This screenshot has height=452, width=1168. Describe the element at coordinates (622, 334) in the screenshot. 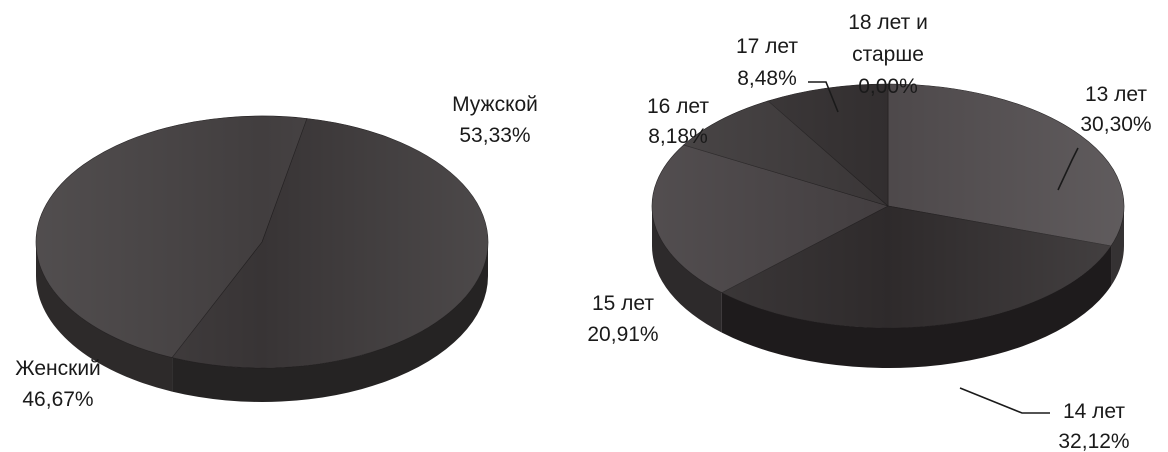

I see `pie2-value-15: 20,91%` at that location.